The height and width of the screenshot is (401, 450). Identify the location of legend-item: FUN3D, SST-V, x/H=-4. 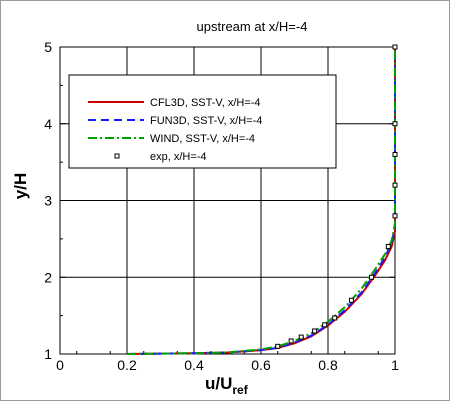
(175, 121).